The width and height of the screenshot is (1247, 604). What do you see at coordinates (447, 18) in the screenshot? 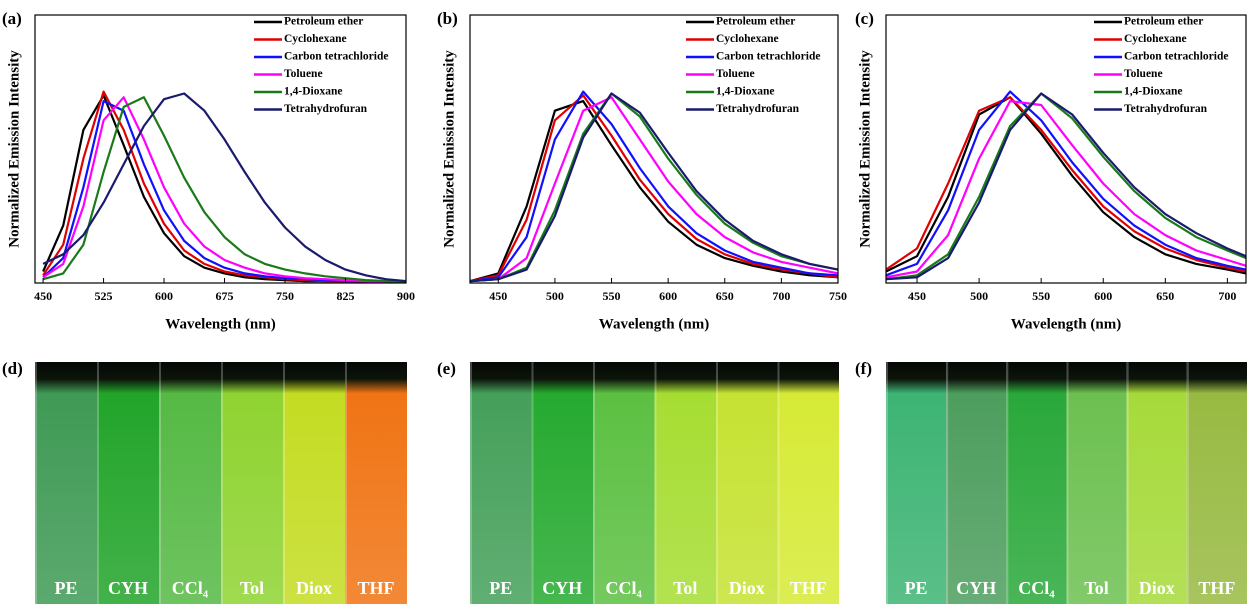
I see `panel-label: (b)` at bounding box center [447, 18].